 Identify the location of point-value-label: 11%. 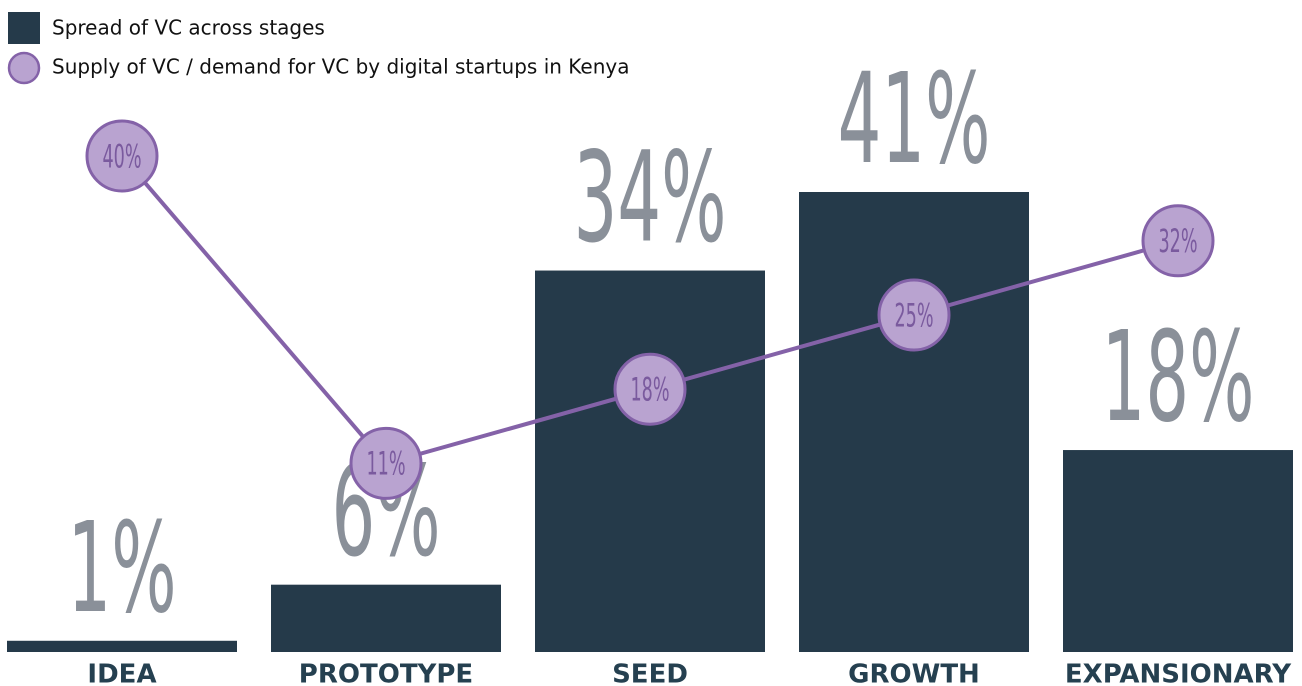
(385, 464).